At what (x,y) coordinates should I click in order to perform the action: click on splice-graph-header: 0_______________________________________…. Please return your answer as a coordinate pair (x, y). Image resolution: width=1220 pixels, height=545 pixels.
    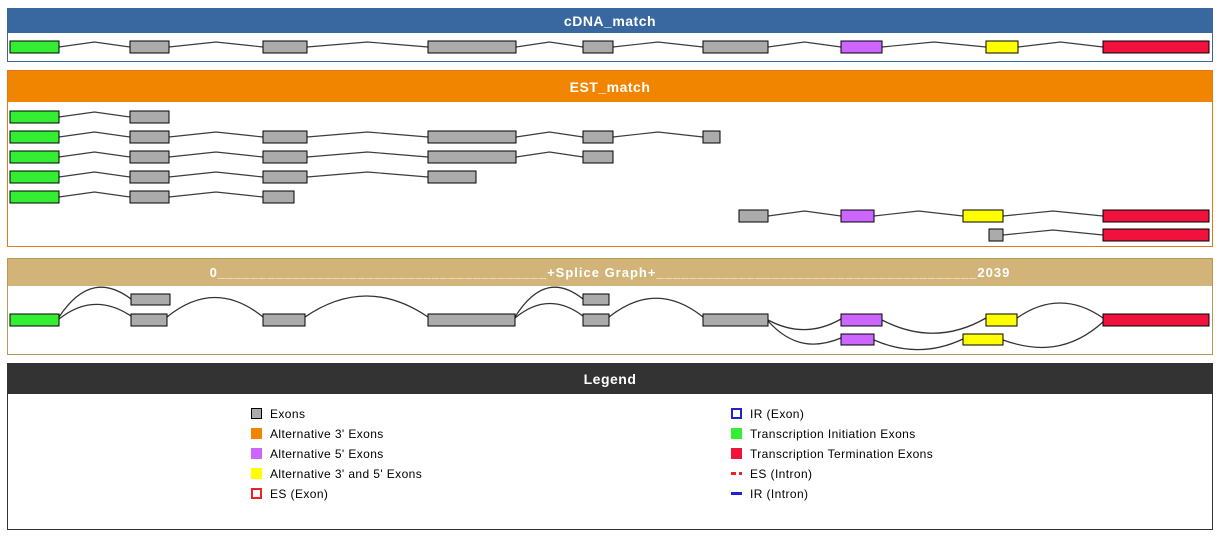
    Looking at the image, I should click on (610, 272).